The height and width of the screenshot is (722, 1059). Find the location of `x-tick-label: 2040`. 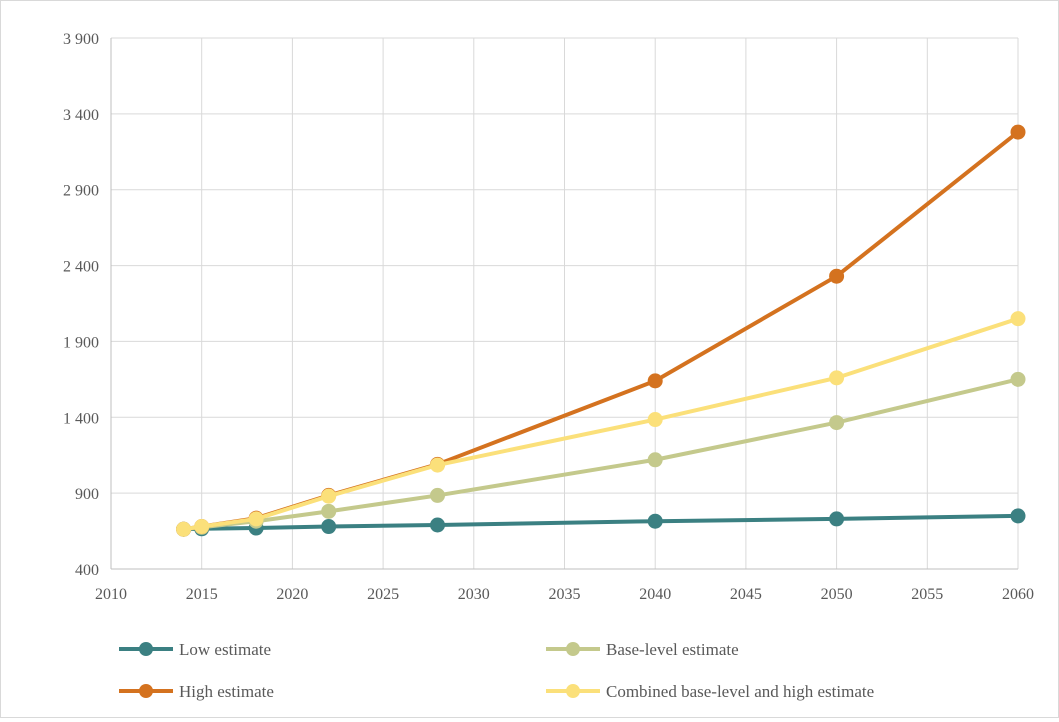

x-tick-label: 2040 is located at coordinates (655, 594).